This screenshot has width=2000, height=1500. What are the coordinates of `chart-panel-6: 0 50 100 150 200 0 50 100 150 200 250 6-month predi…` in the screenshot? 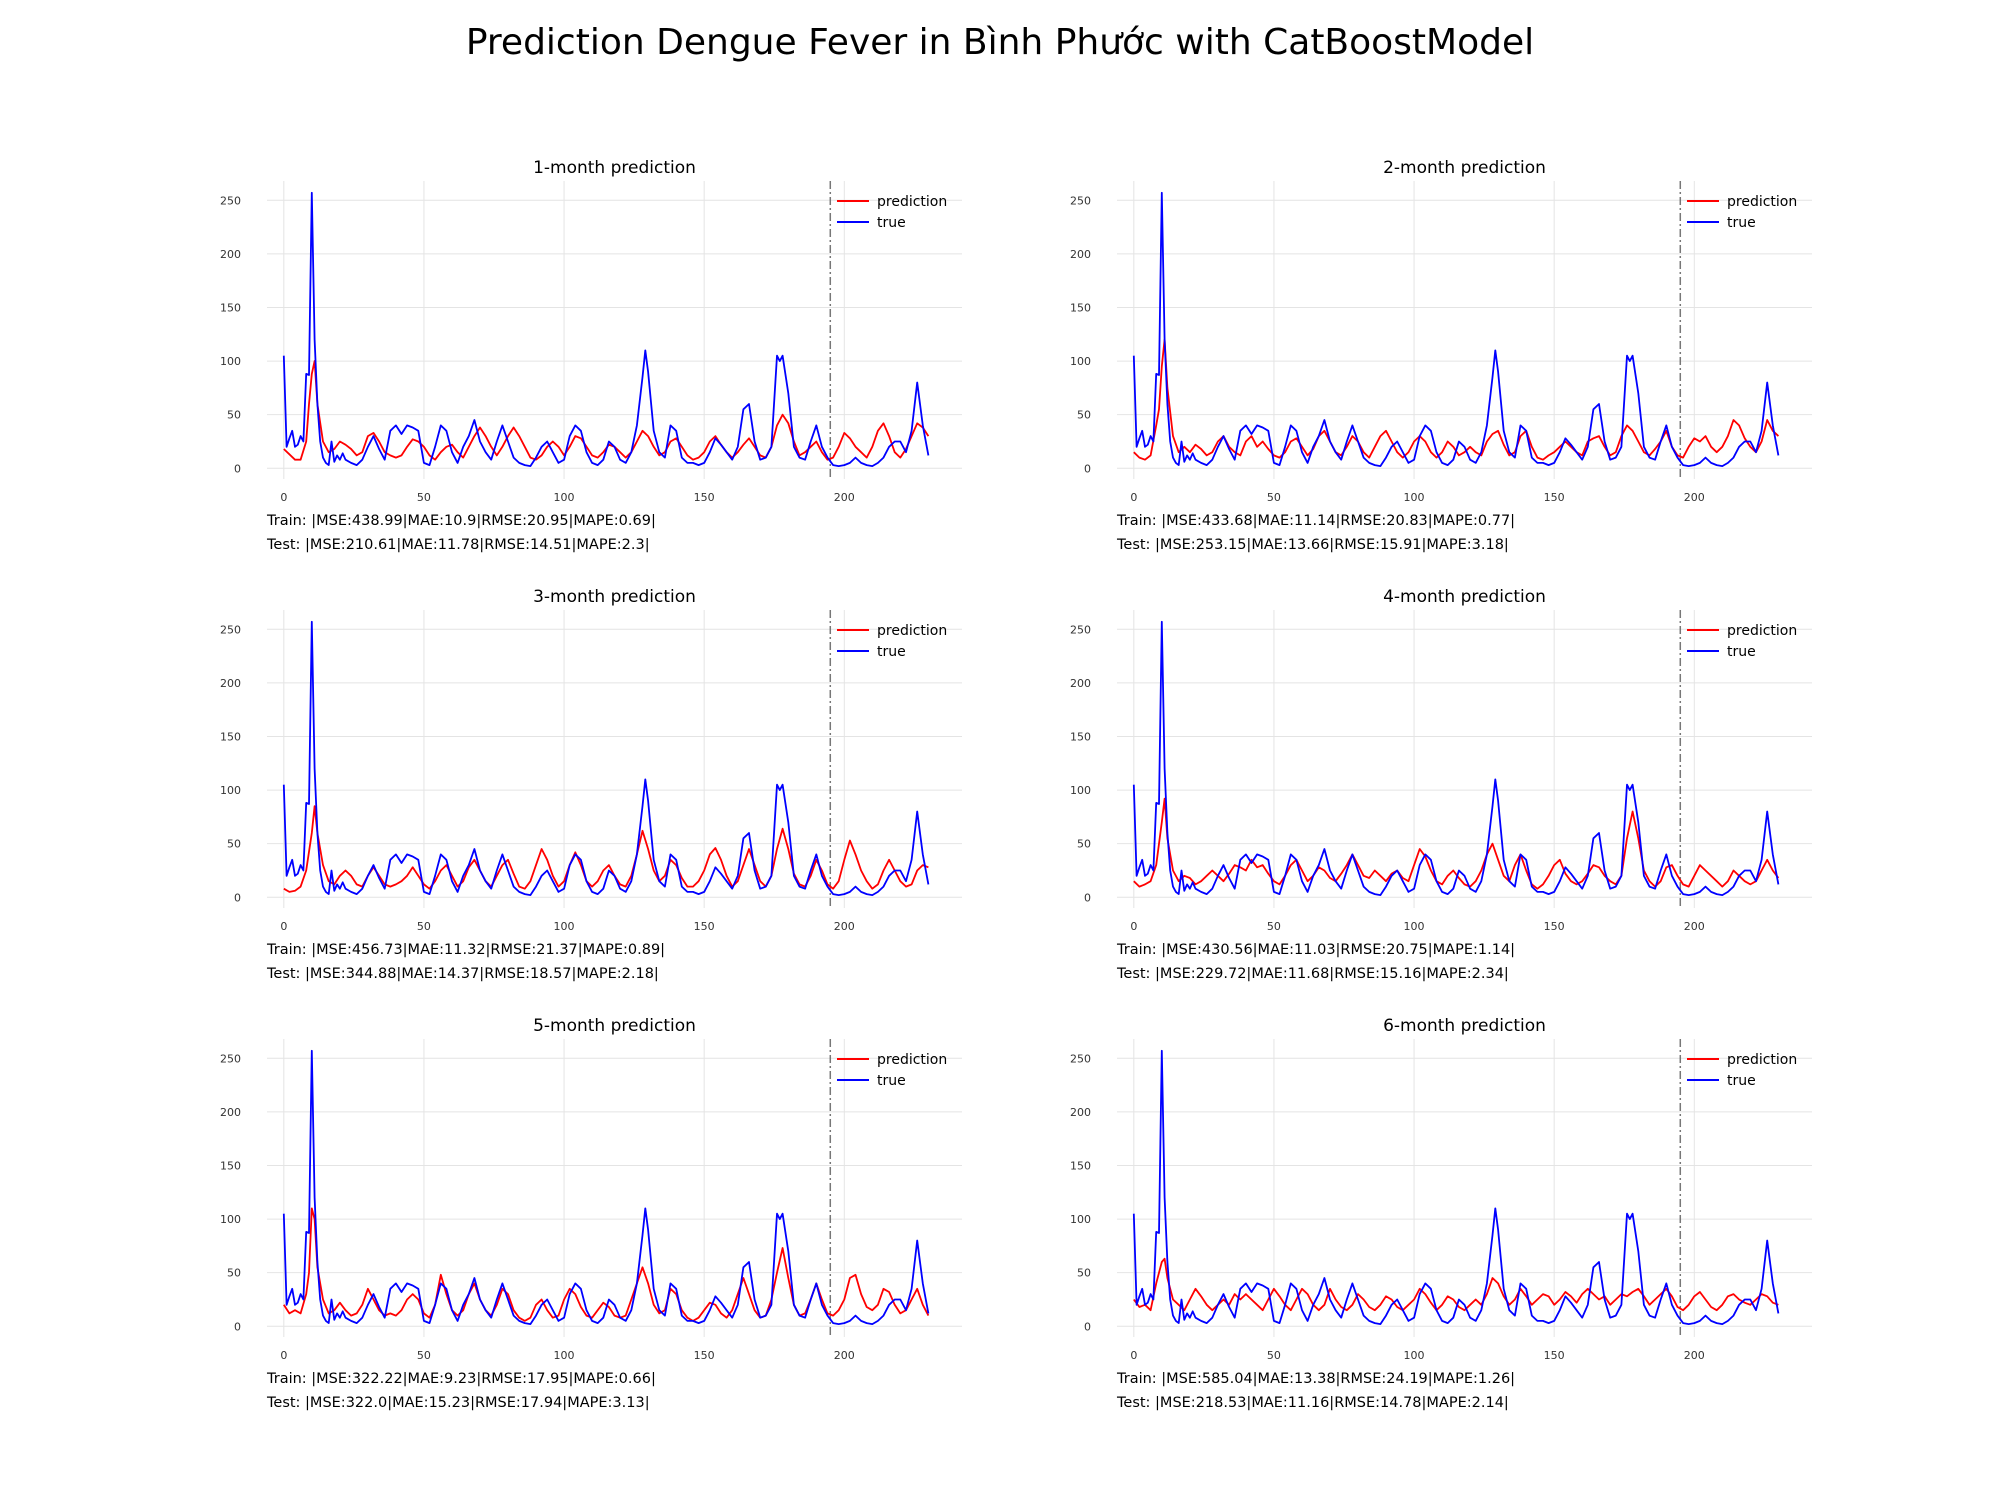 It's located at (1441, 1213).